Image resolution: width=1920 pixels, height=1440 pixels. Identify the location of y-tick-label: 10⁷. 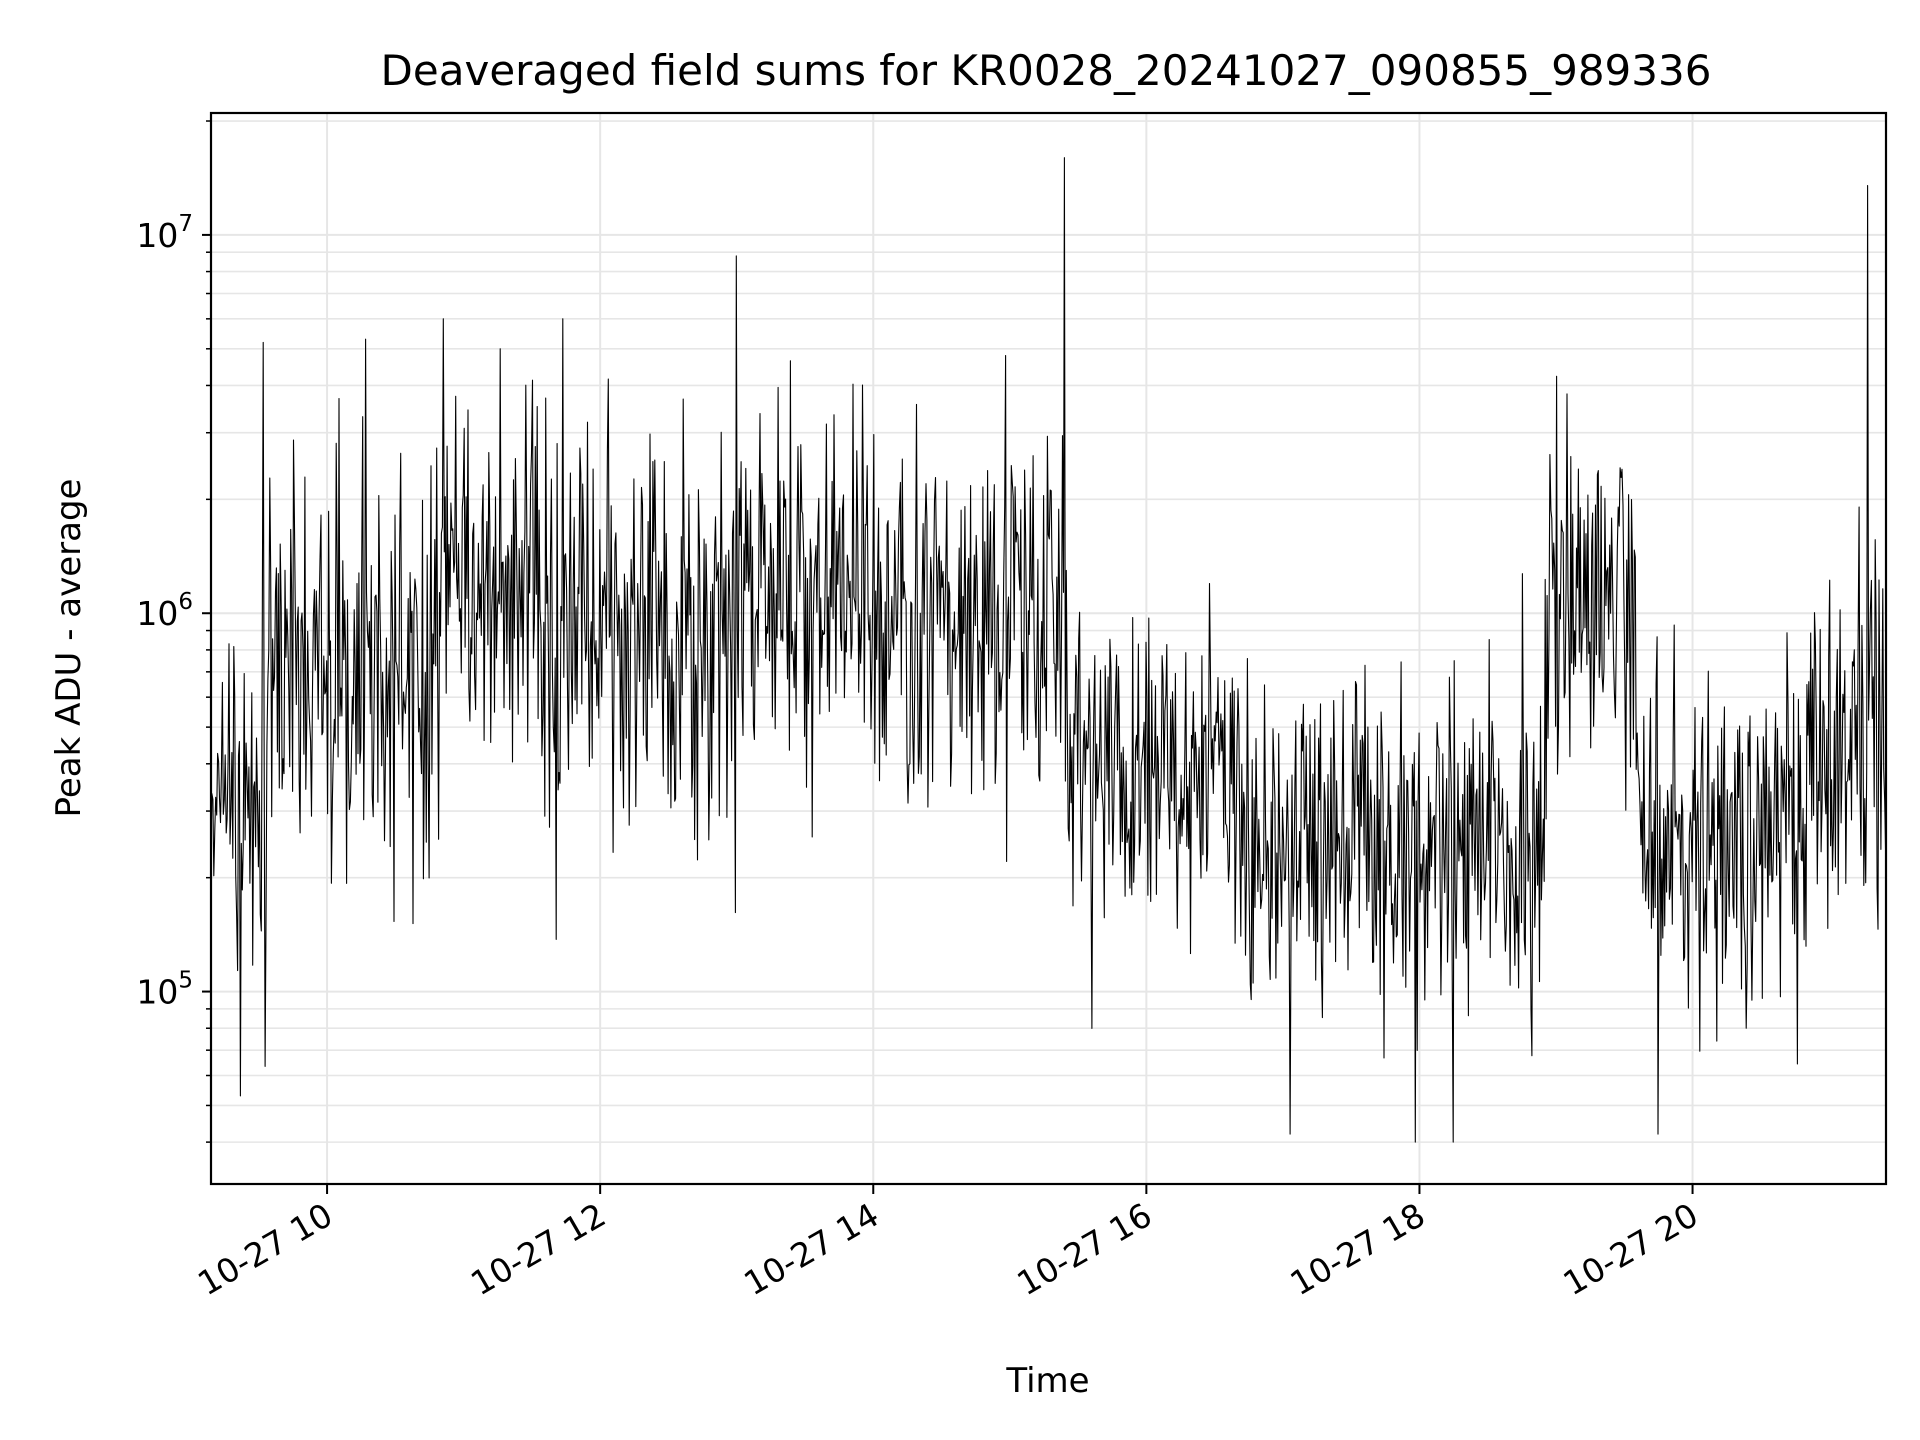
(164, 233).